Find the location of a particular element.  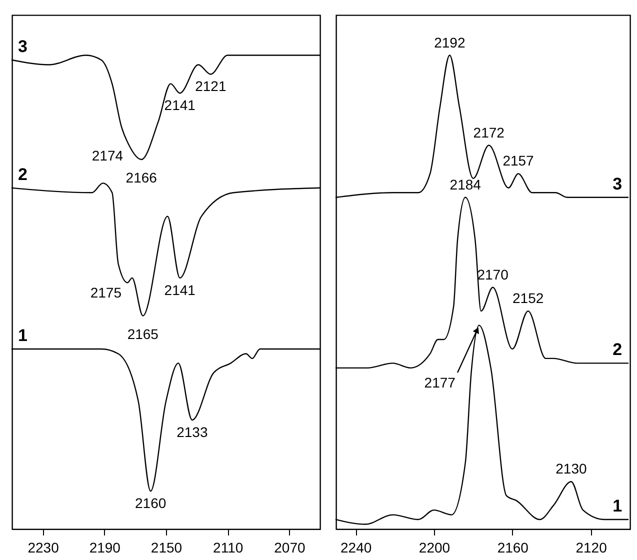

x-tick-label: 2200 is located at coordinates (434, 548).